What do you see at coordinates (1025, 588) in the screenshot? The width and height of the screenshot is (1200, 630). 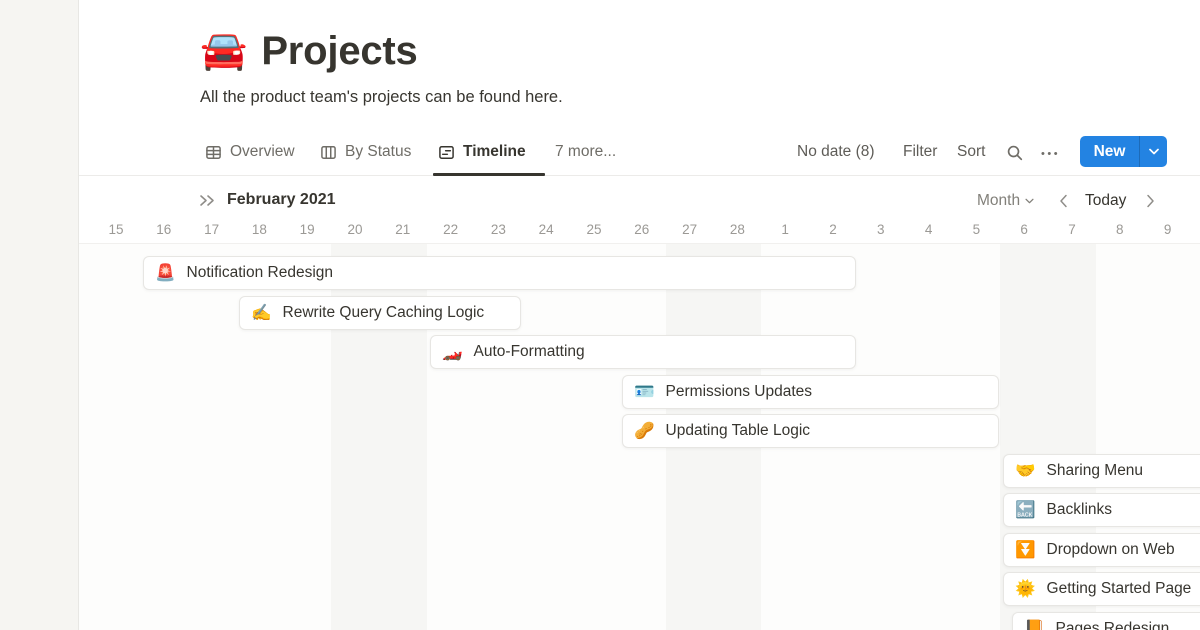 I see `sun-face-icon: 🌞` at bounding box center [1025, 588].